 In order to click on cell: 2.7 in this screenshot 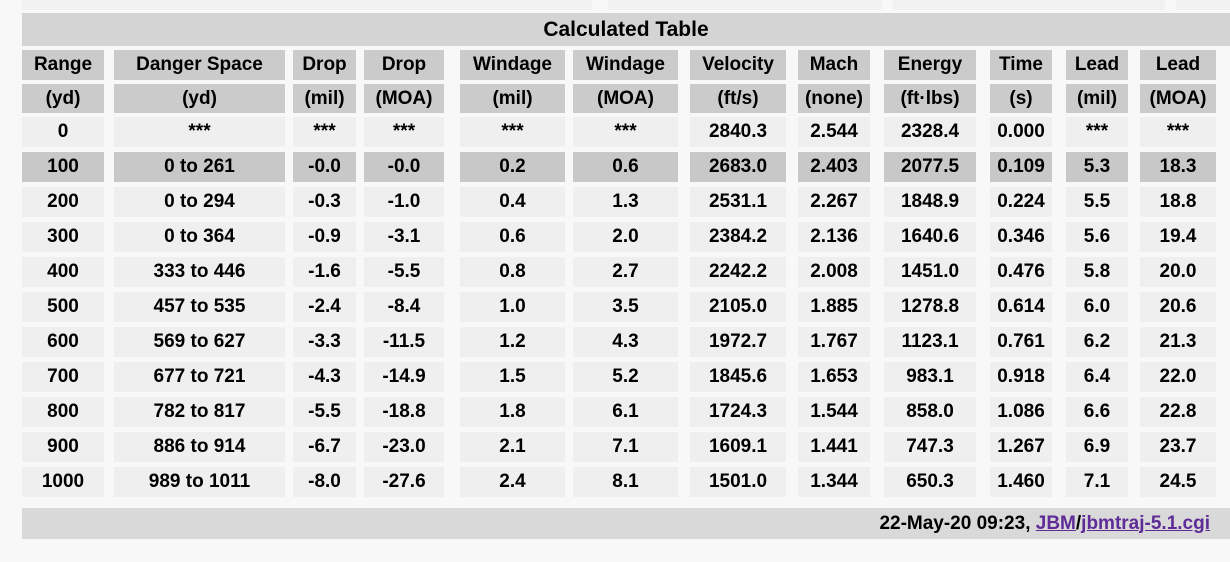, I will do `click(625, 272)`.